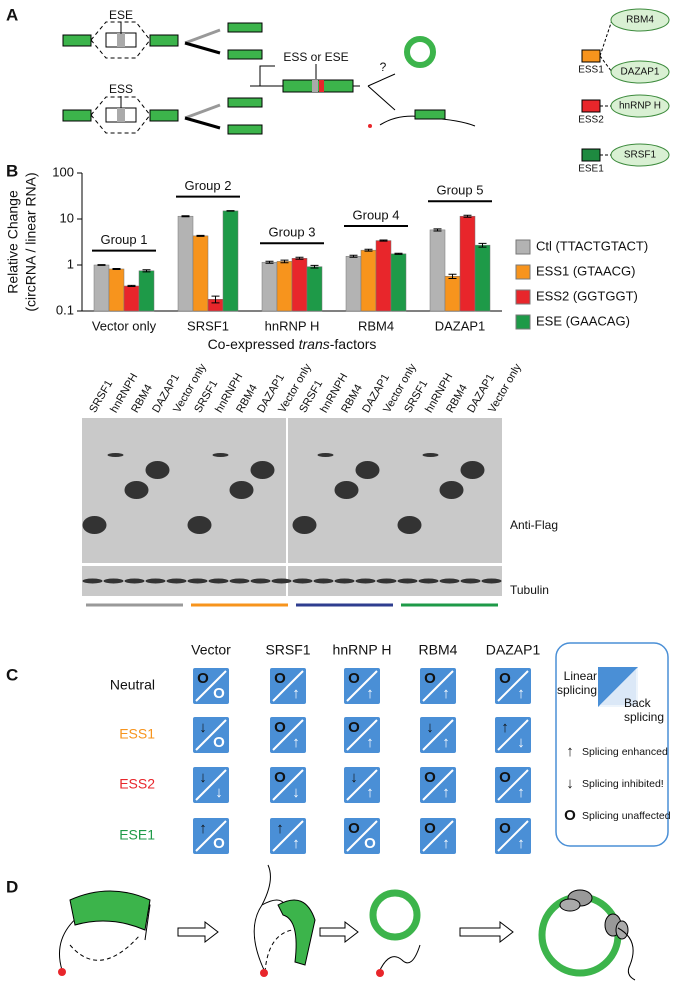 The height and width of the screenshot is (997, 674). What do you see at coordinates (460, 325) in the screenshot?
I see `x-tick-label: DAZAP1` at bounding box center [460, 325].